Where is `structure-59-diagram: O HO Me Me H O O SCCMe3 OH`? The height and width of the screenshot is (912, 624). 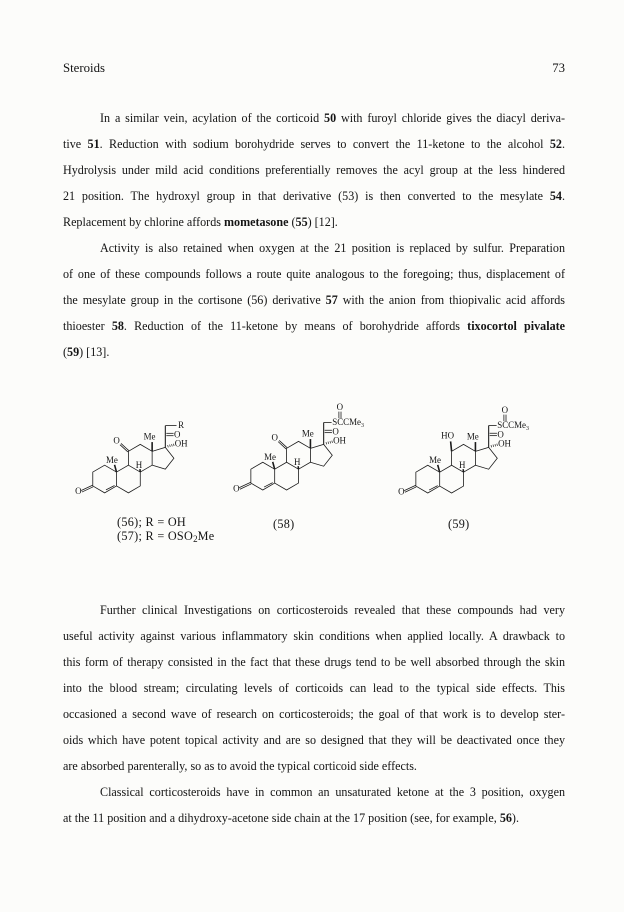
structure-59-diagram: O HO Me Me H O O SCCMe3 OH is located at coordinates (463, 450).